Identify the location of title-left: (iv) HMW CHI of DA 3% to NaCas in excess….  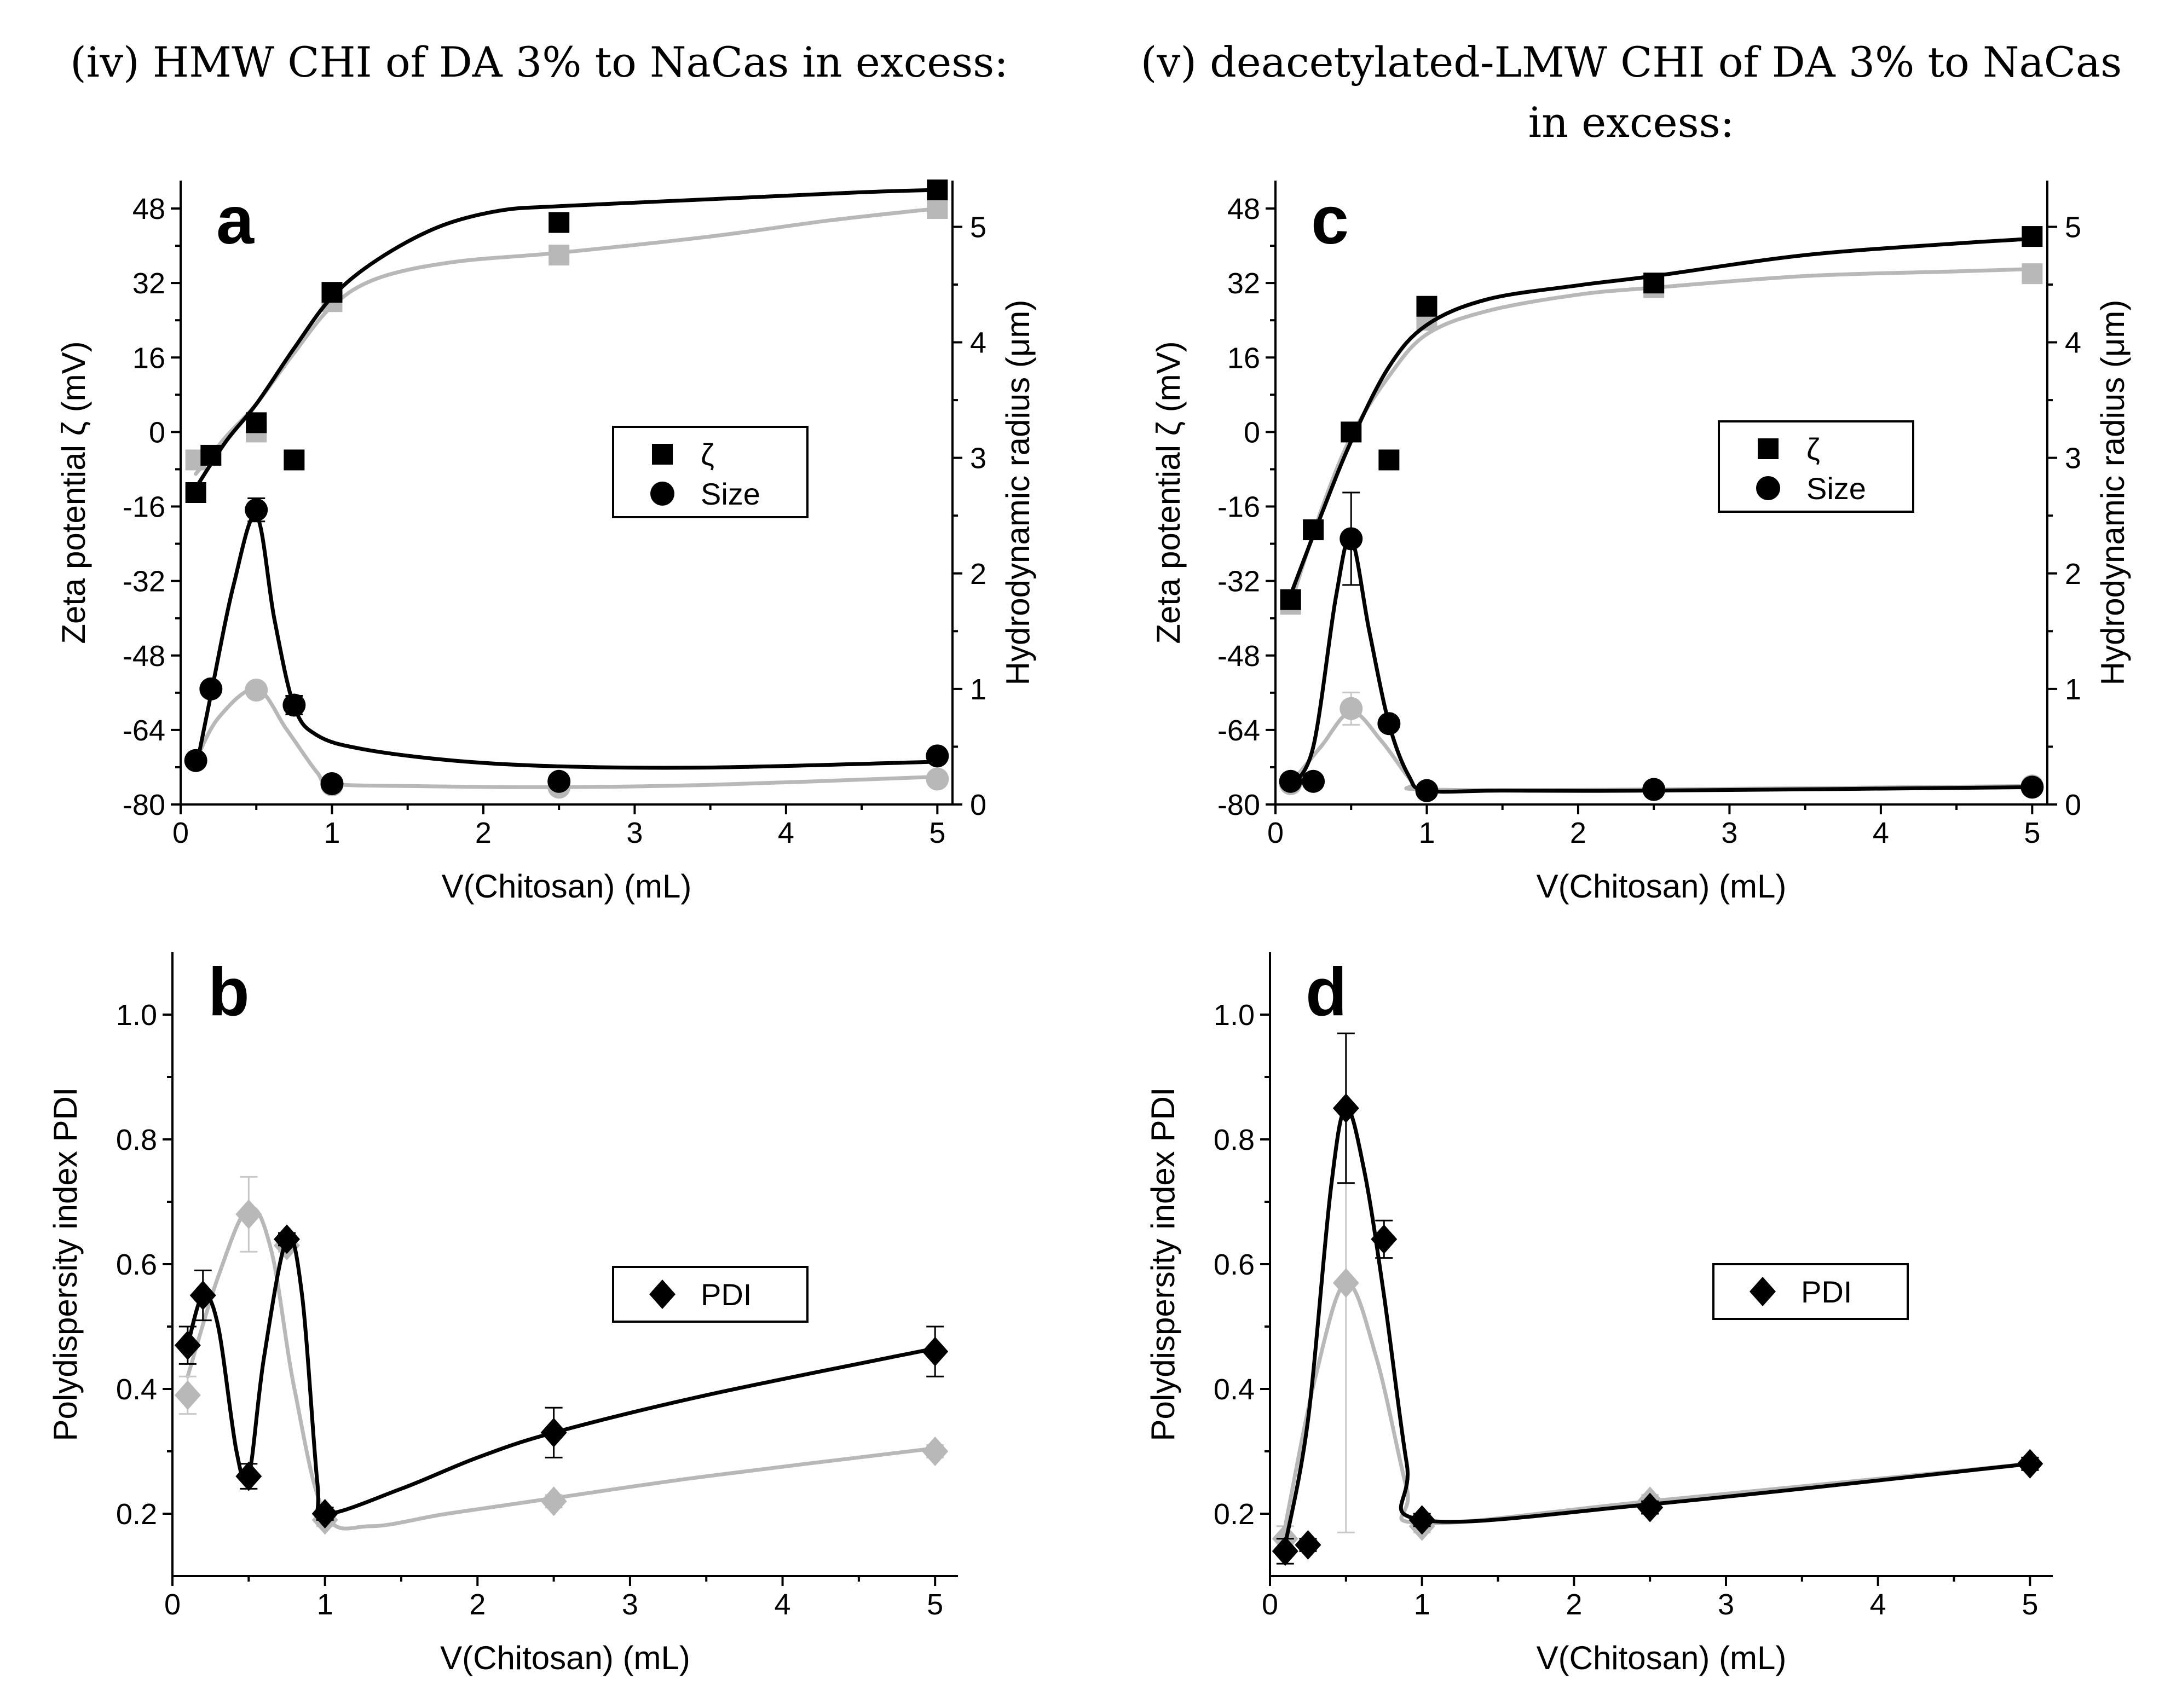
(539, 62).